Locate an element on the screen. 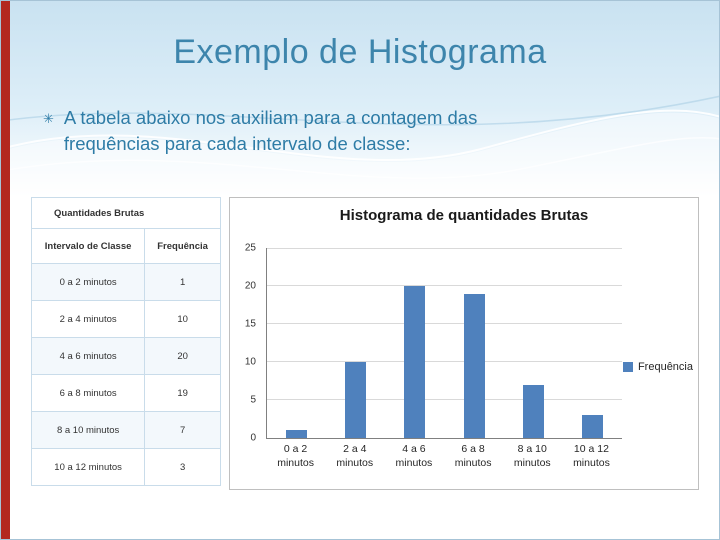  column-header-frequencia: Frequência is located at coordinates (182, 246).